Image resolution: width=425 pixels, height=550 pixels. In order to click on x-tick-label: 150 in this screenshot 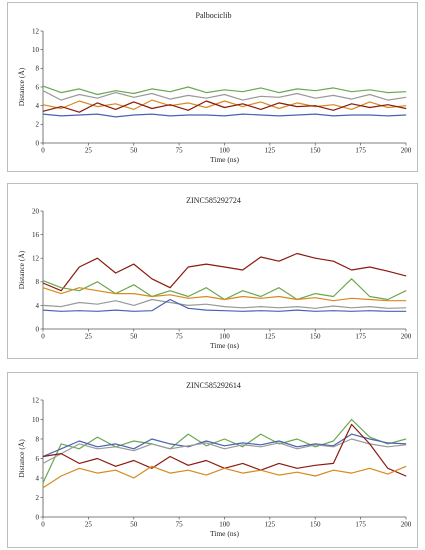, I will do `click(315, 337)`.